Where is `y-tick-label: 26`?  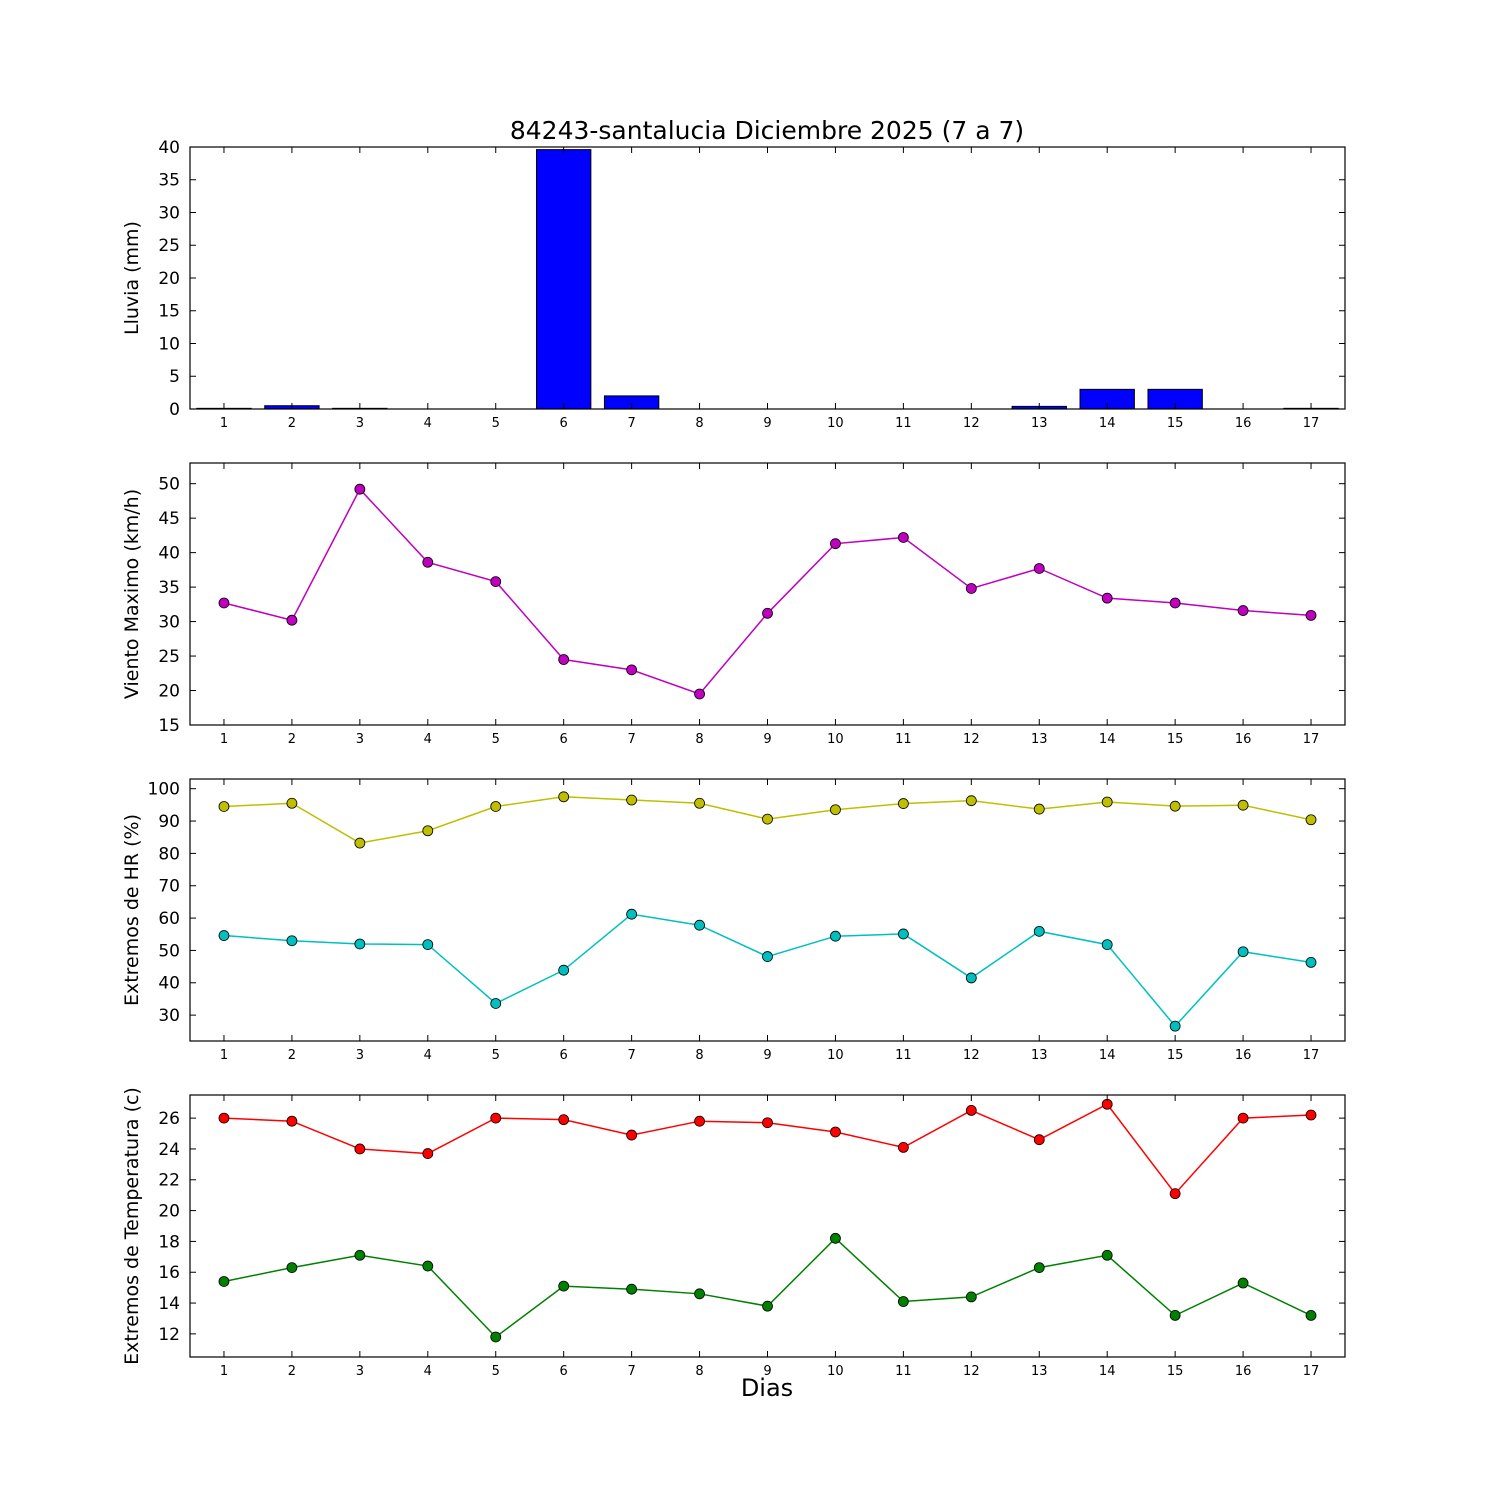 y-tick-label: 26 is located at coordinates (169, 1119).